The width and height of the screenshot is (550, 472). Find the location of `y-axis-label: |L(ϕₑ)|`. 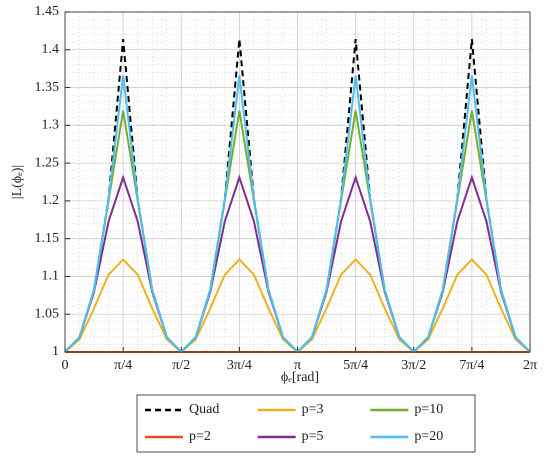

y-axis-label: |L(ϕₑ)| is located at coordinates (17, 182).